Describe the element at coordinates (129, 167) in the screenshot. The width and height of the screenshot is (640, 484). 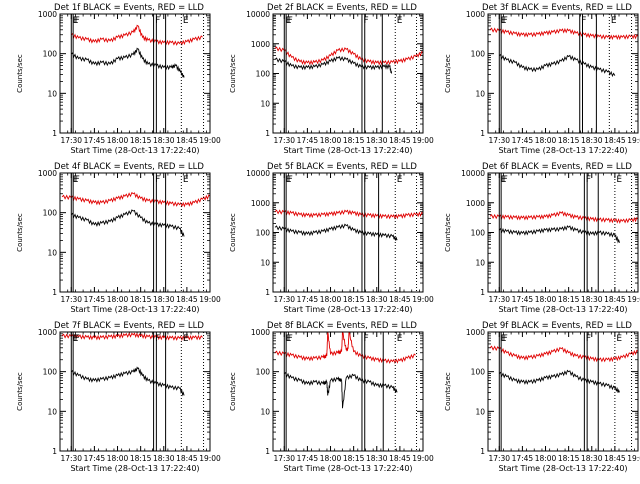
I see `panel-title: Det 4f BLACK = Events, RED = LLD` at that location.